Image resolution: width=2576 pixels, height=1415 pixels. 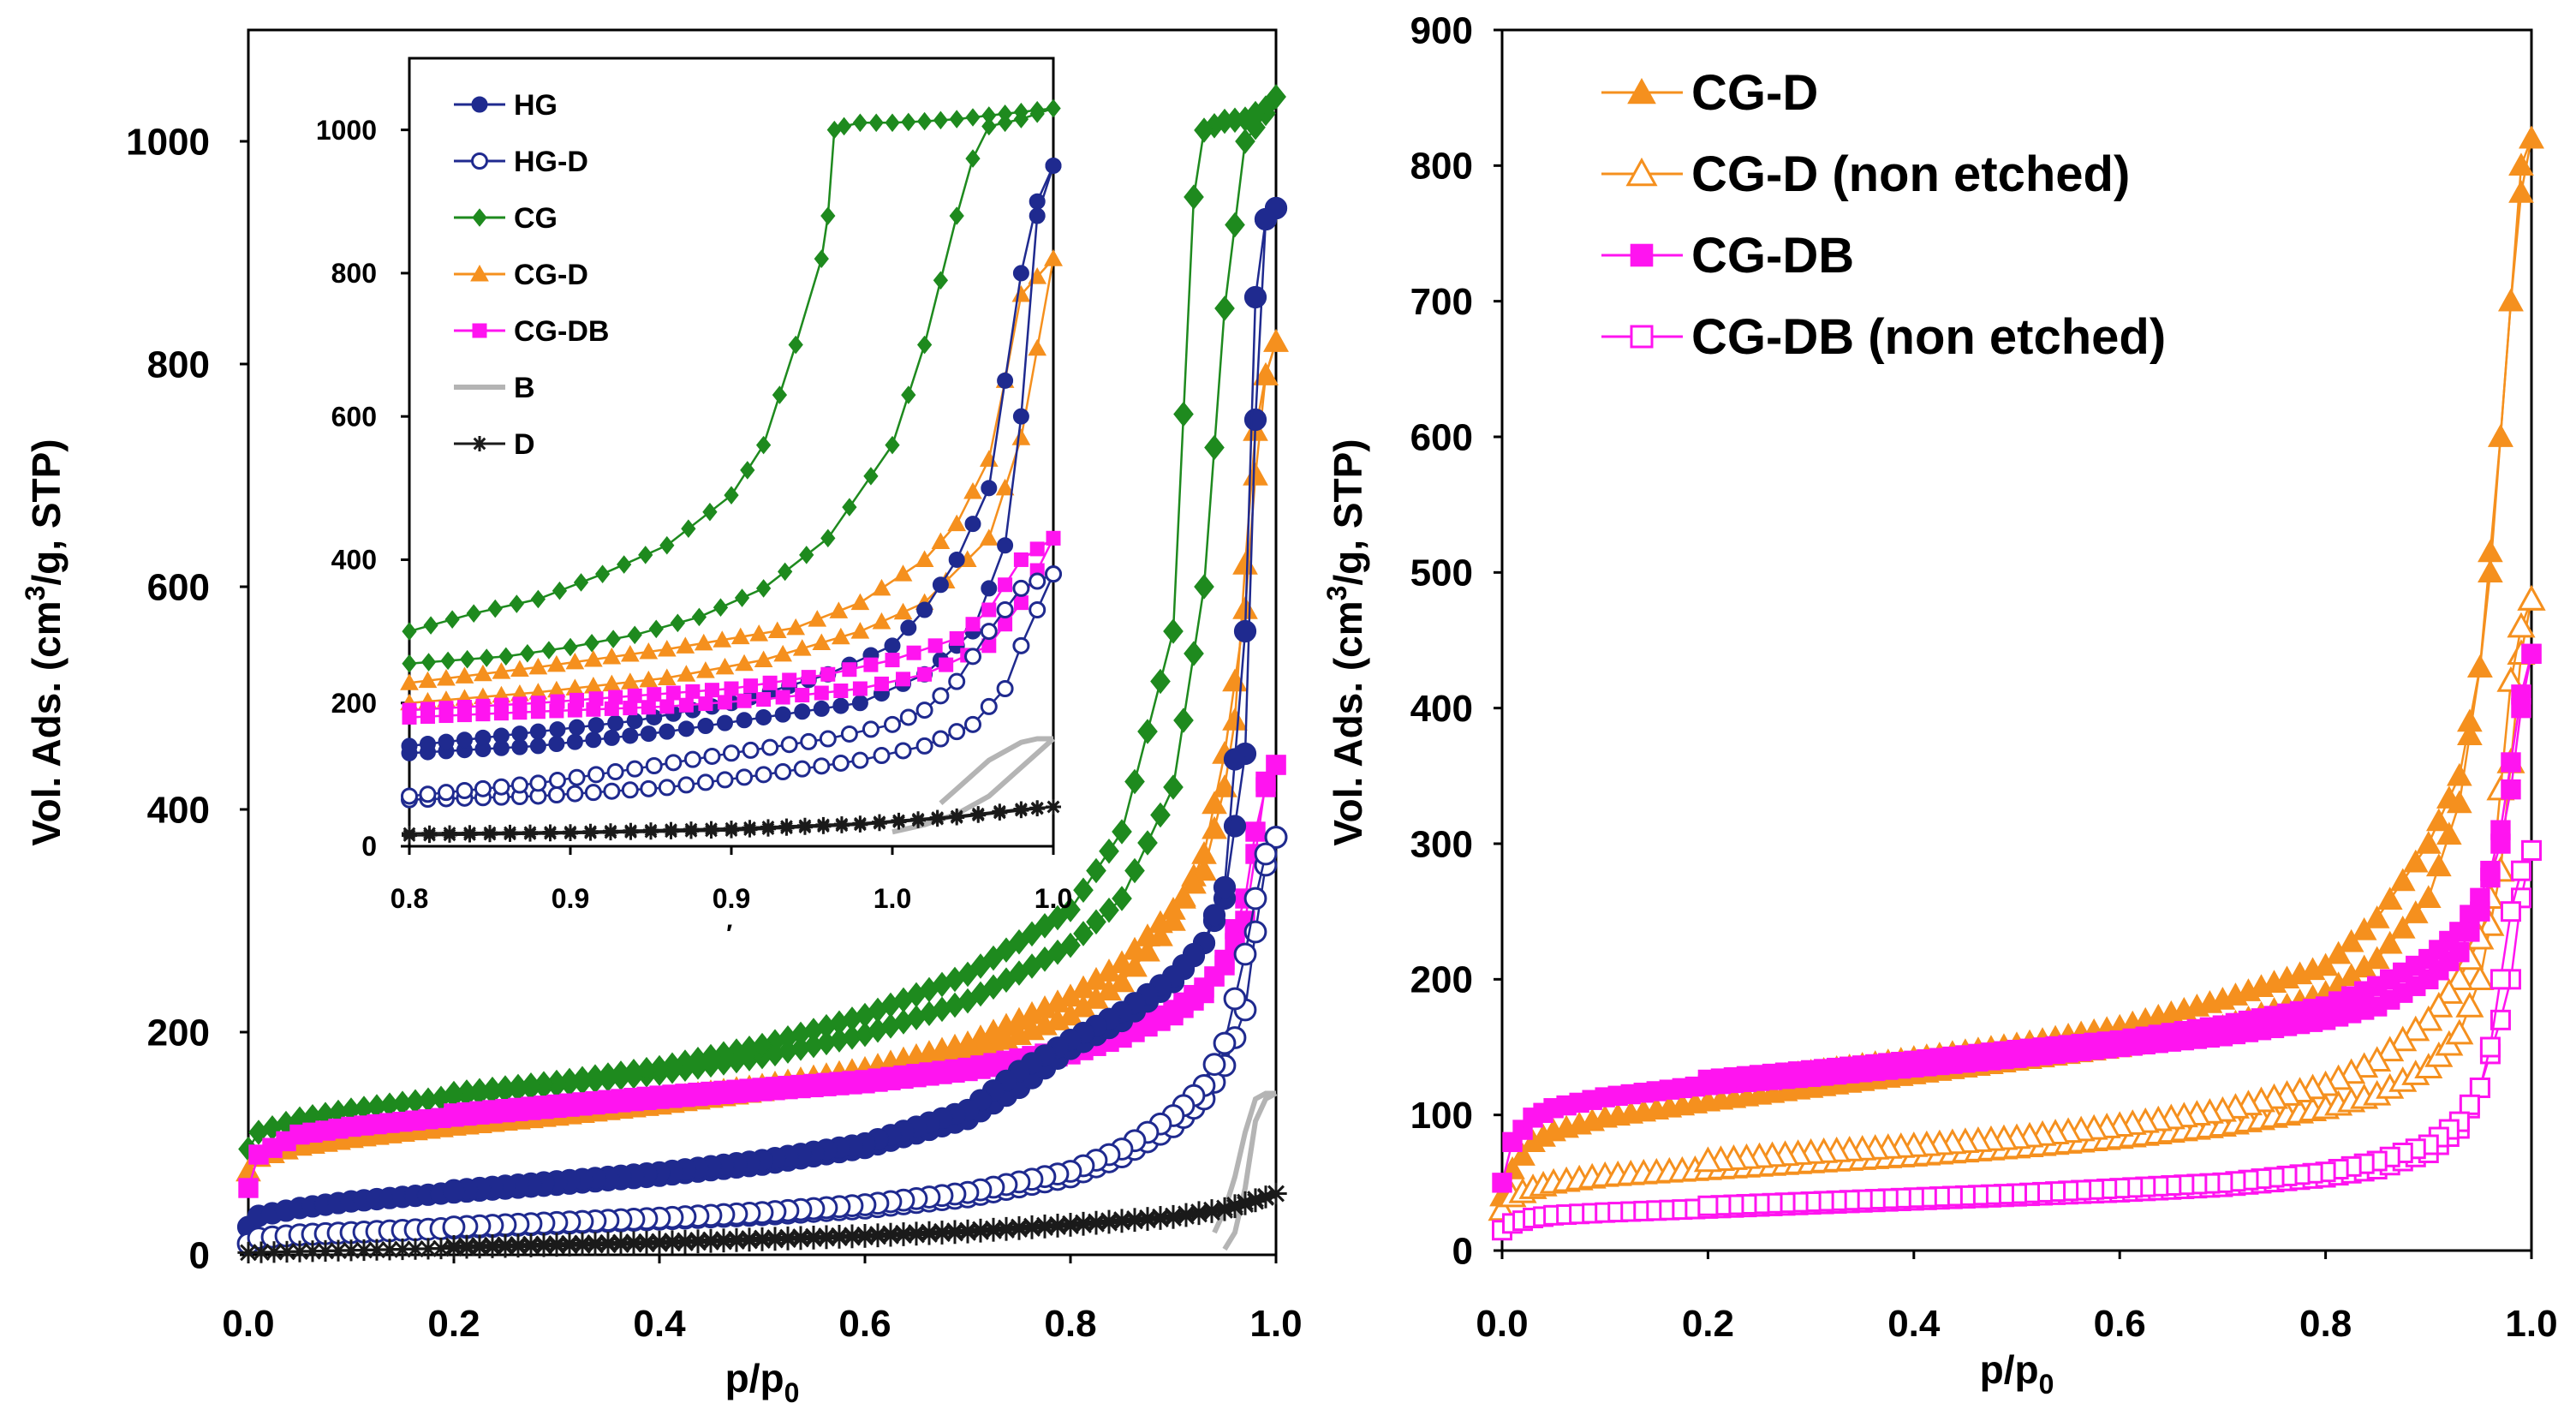 I want to click on legend-label: D, so click(x=525, y=444).